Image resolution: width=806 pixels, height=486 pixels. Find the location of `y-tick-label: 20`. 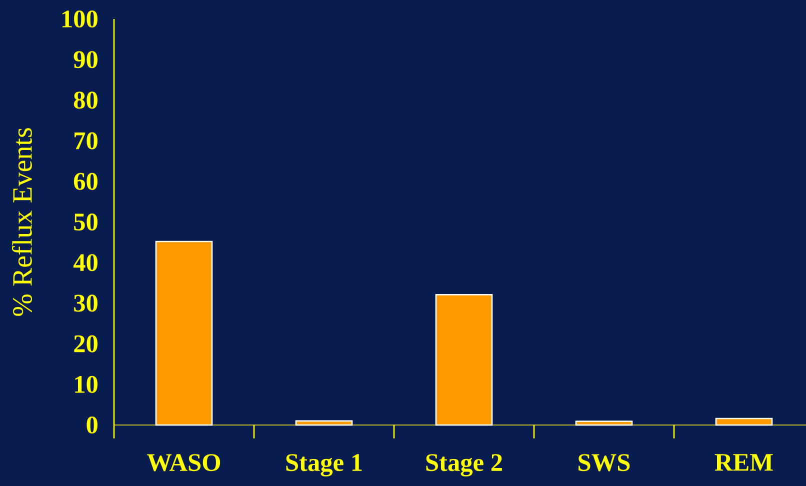

y-tick-label: 20 is located at coordinates (86, 343).